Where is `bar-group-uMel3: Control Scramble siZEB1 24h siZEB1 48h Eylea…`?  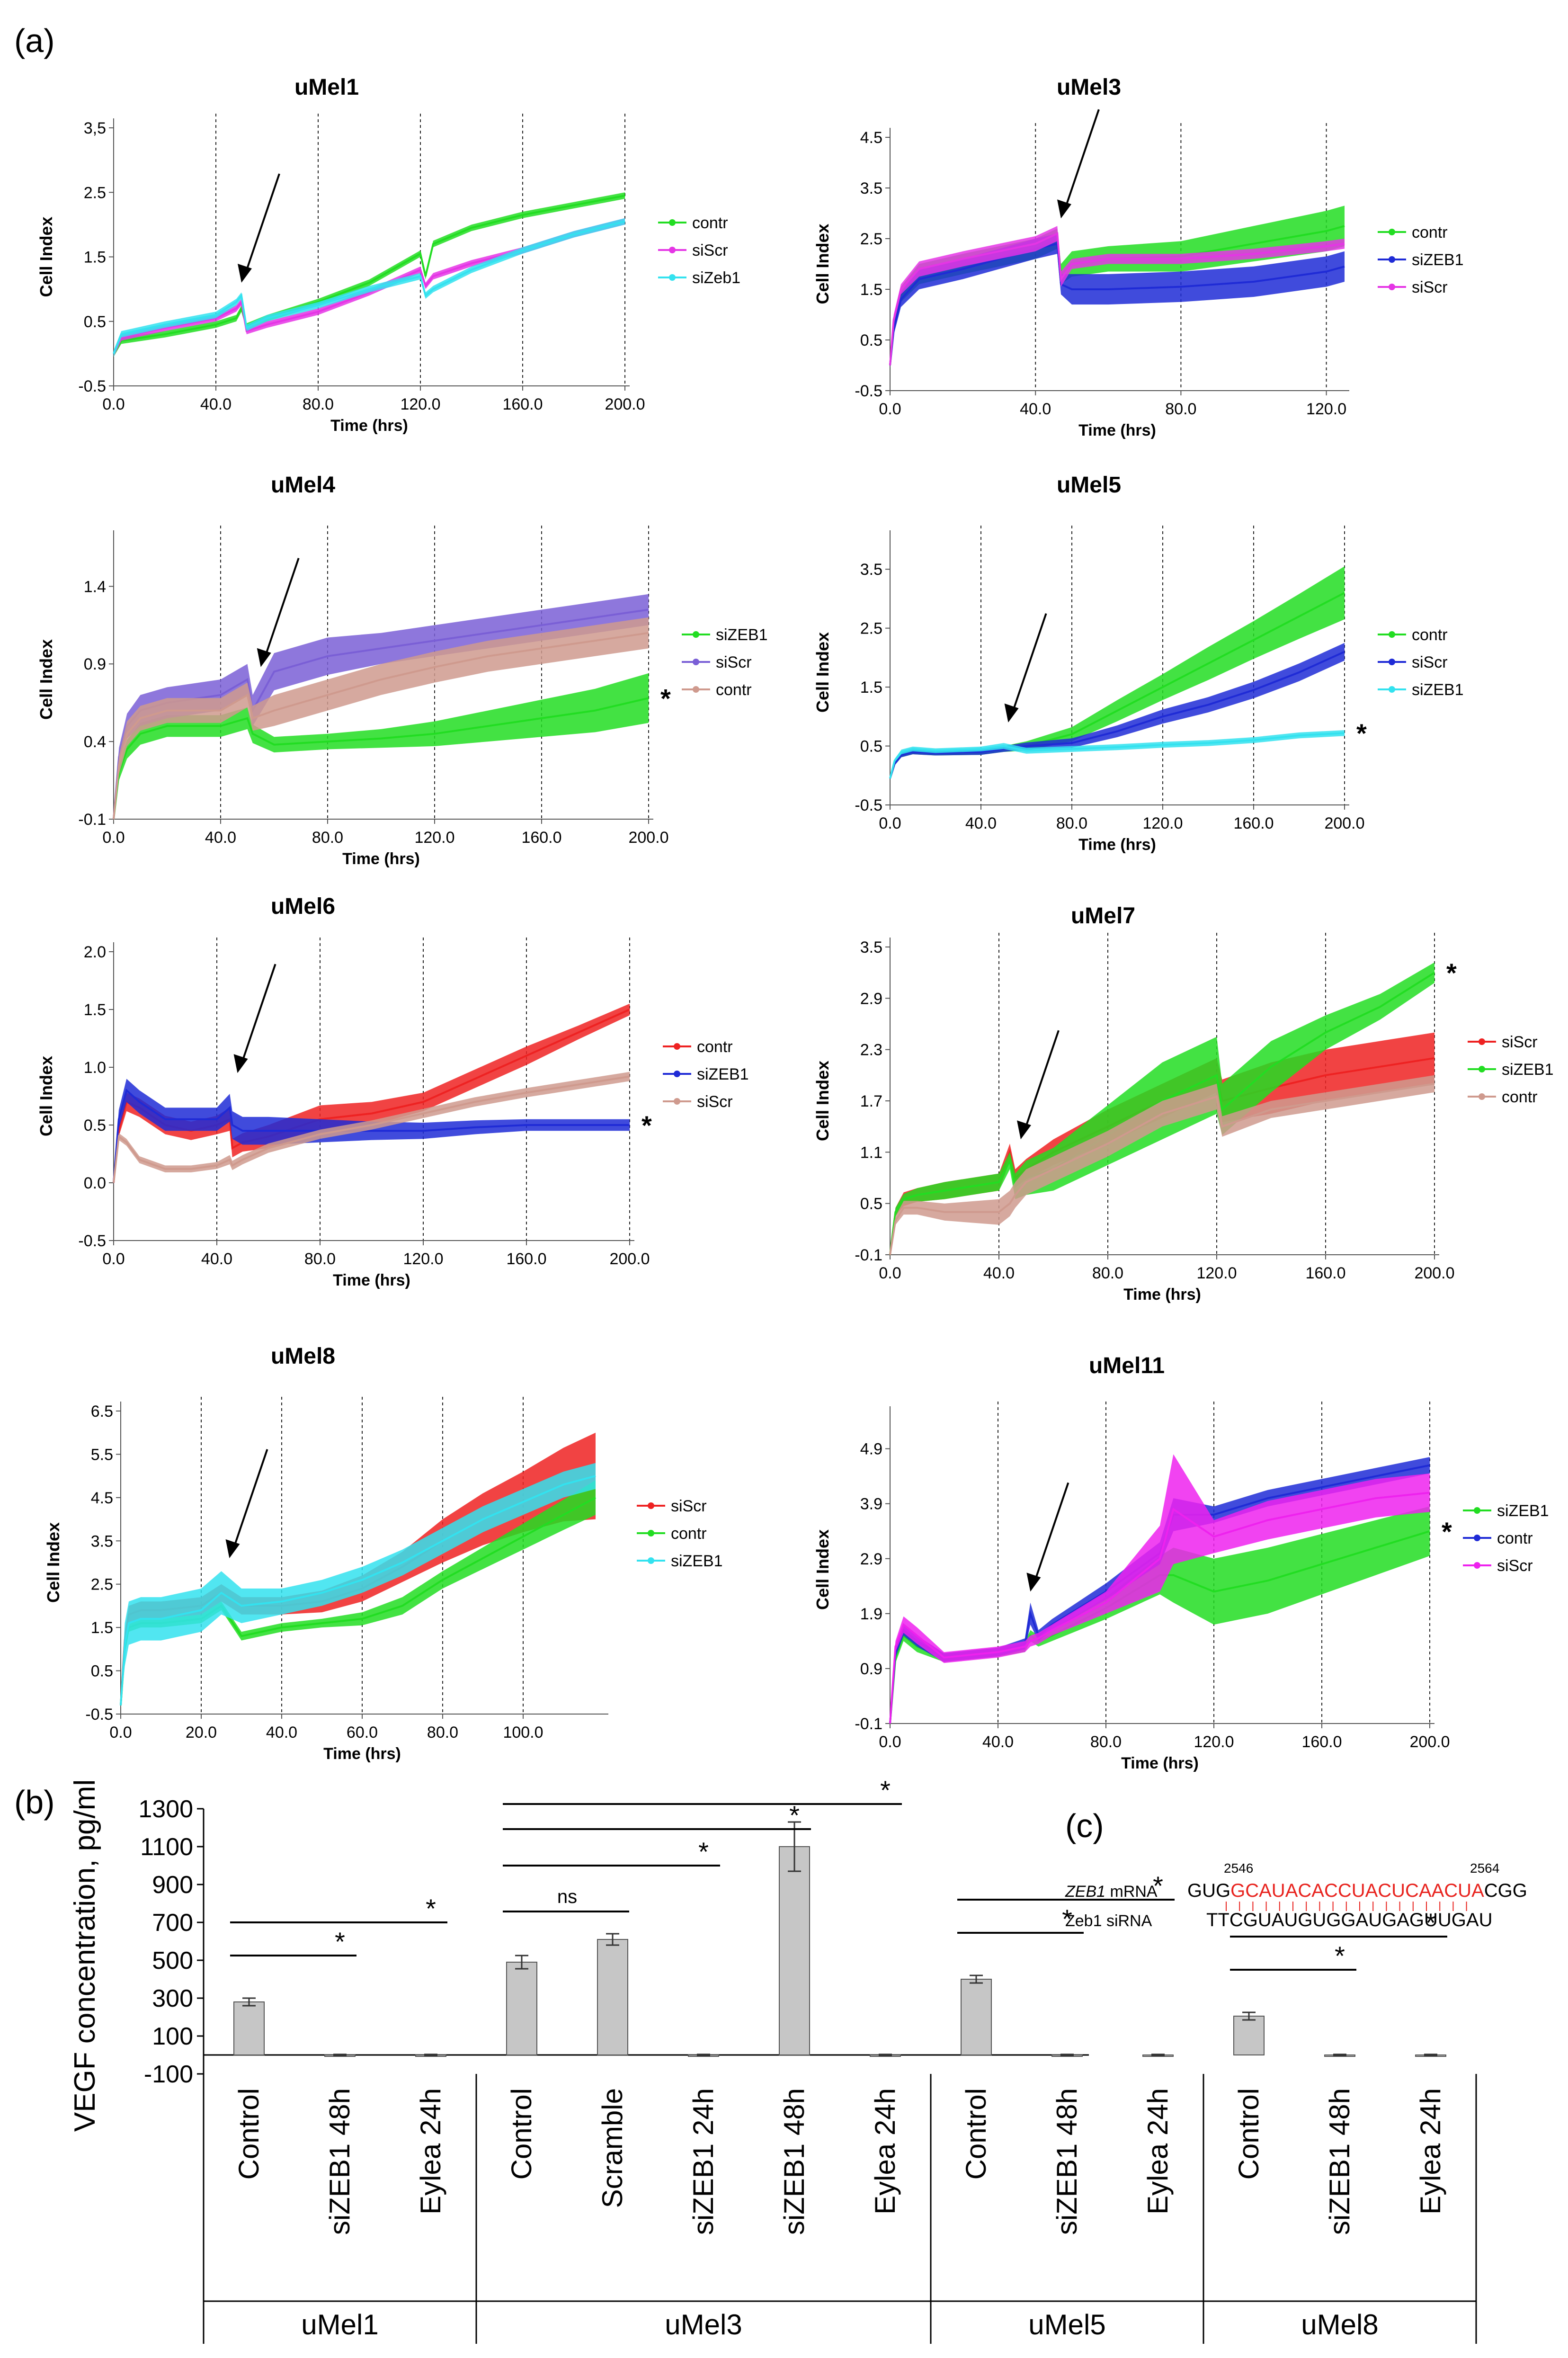
bar-group-uMel3: Control Scramble siZEB1 24h siZEB1 48h Eylea… is located at coordinates (703, 2080).